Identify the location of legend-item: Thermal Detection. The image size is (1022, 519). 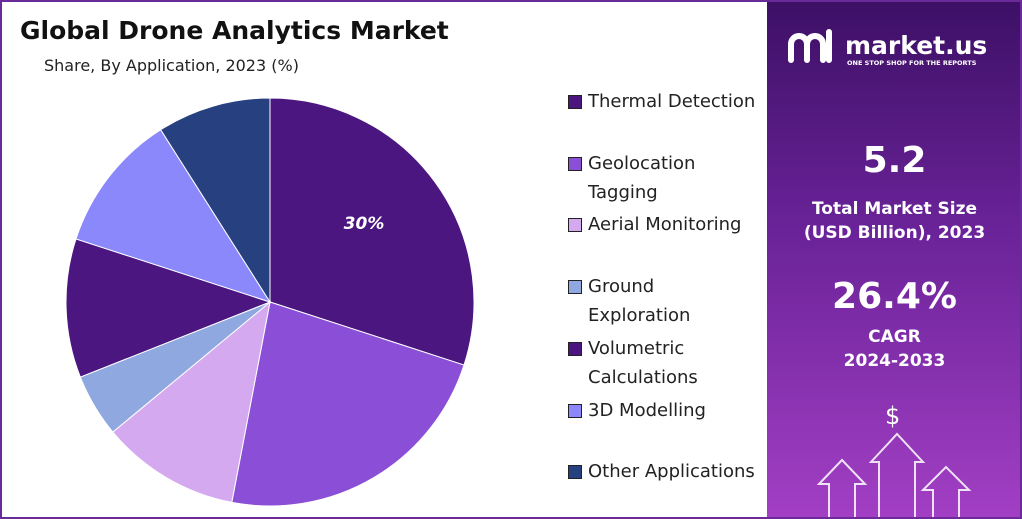
(663, 101).